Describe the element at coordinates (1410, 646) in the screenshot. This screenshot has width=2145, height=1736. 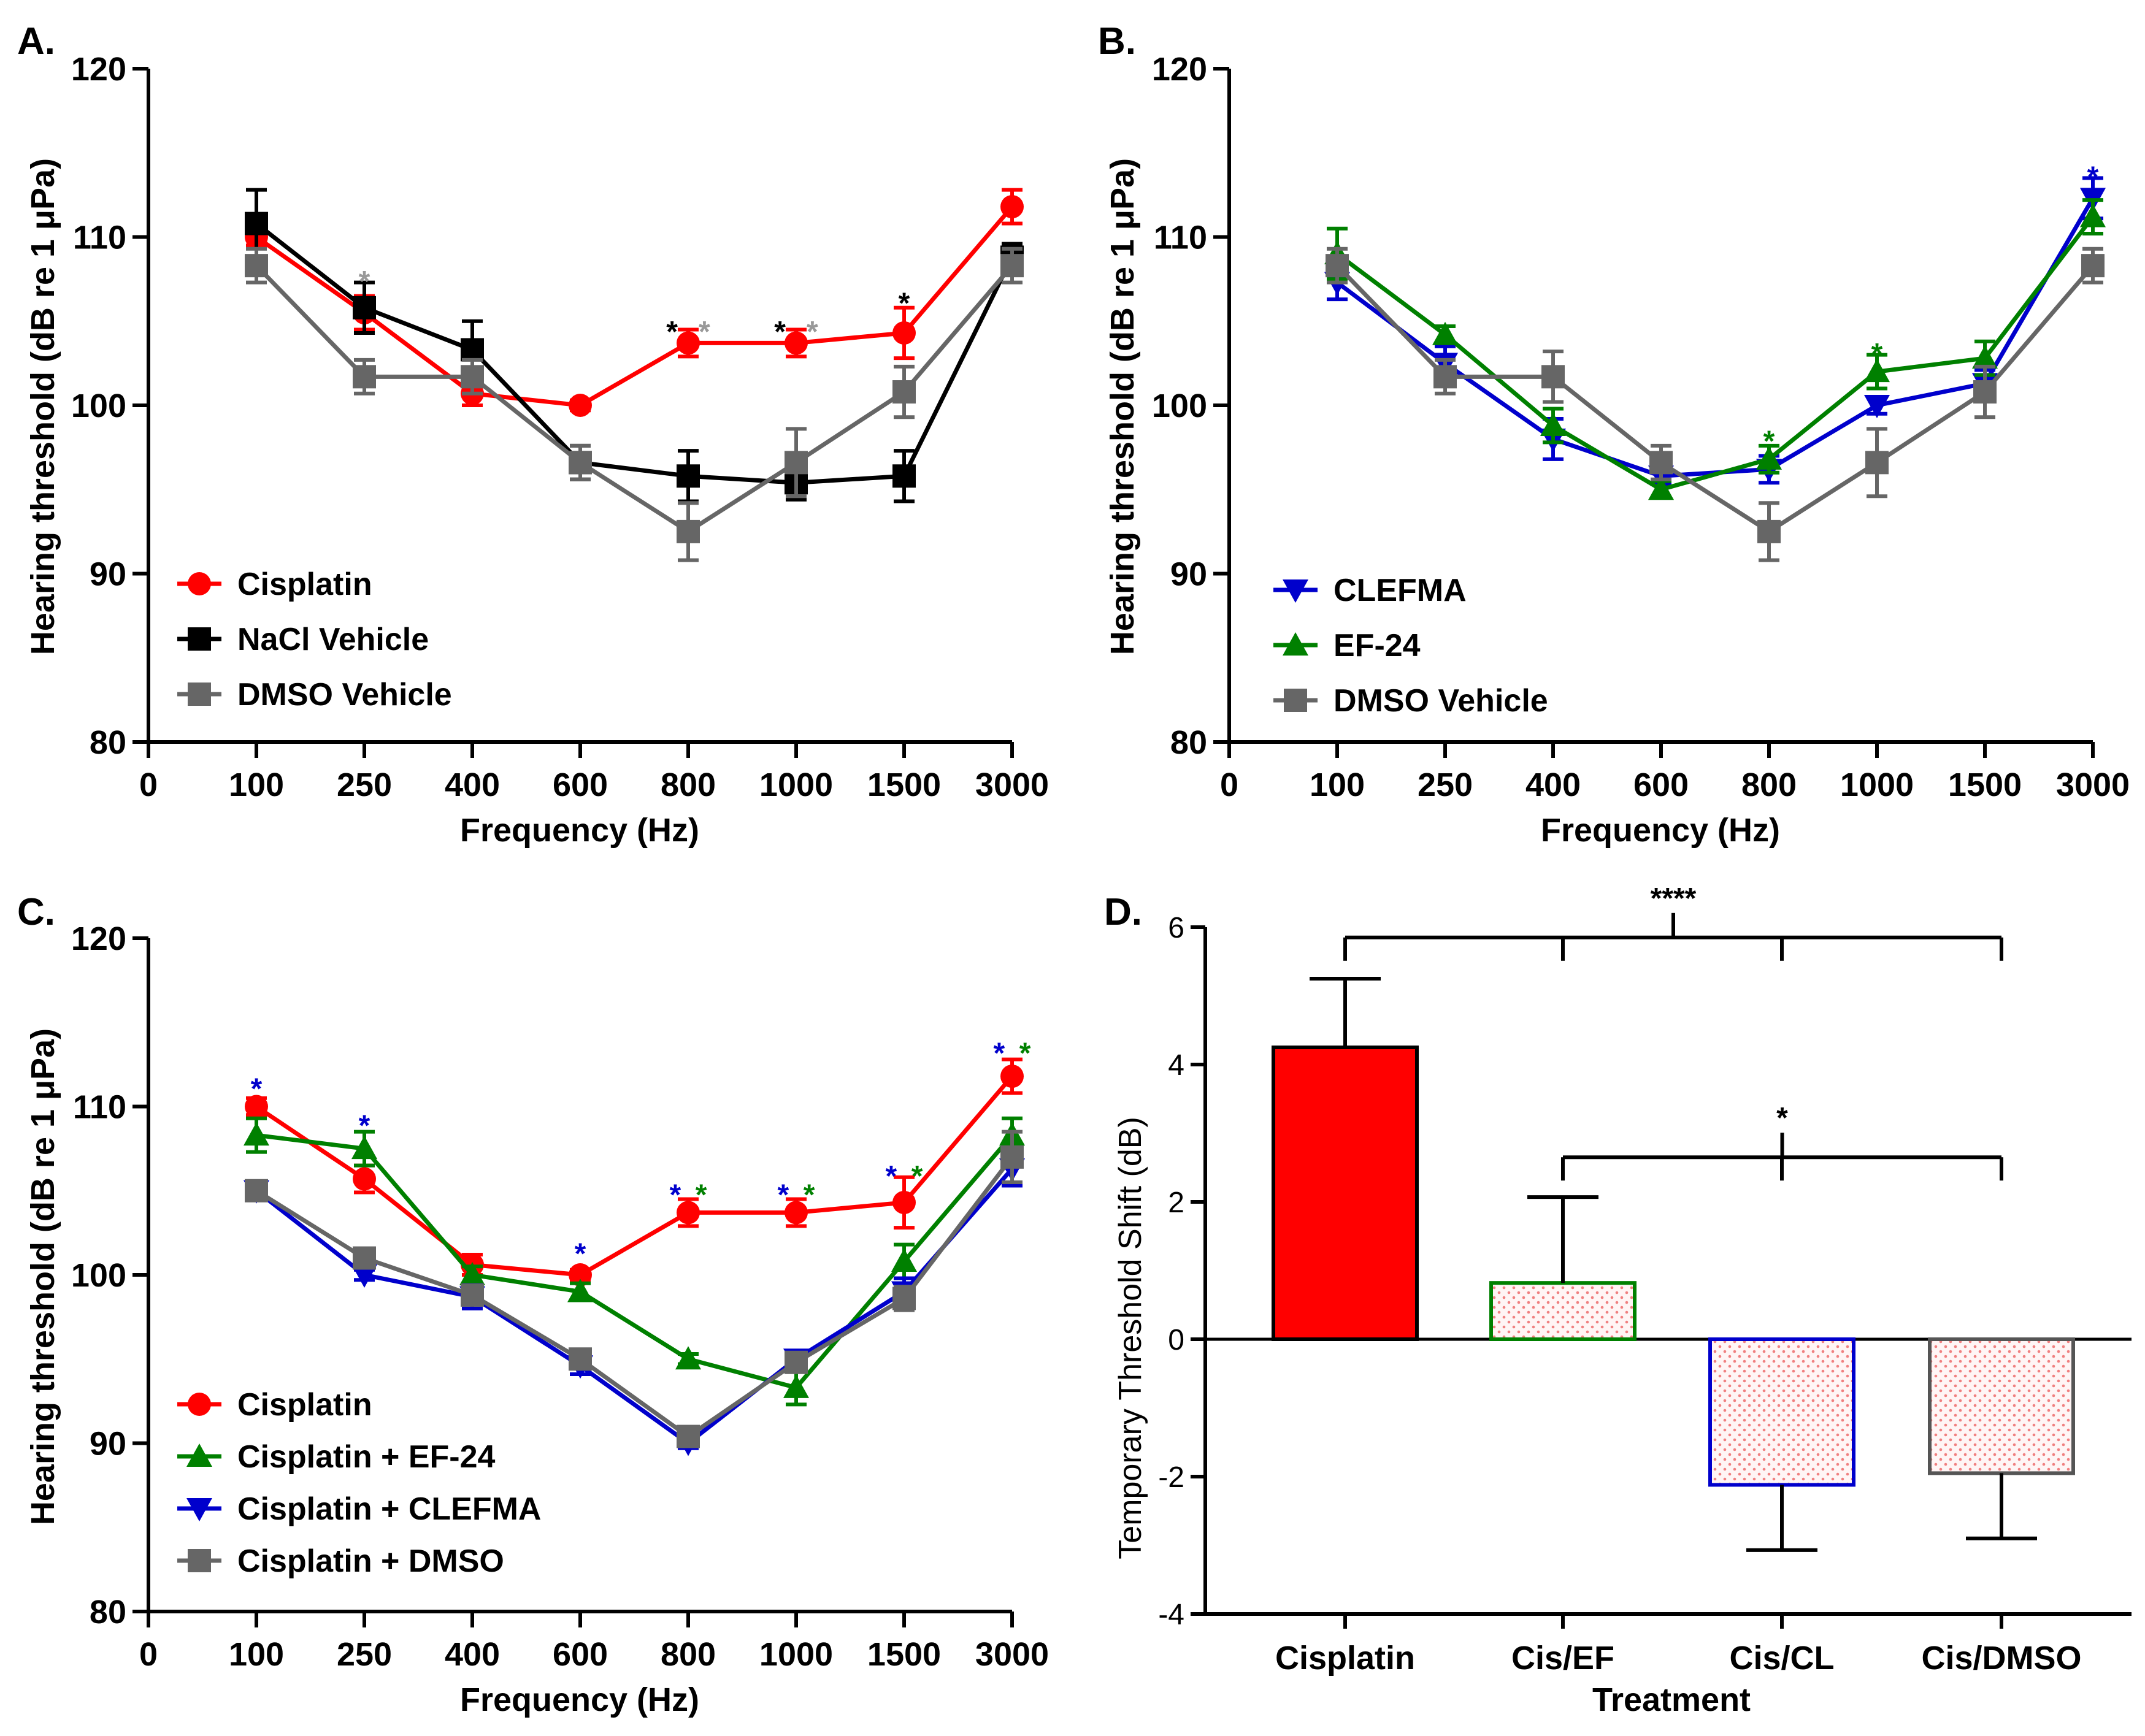
I see `panel-b-legend: CLEFMA EF-24 DMSO Vehicle` at that location.